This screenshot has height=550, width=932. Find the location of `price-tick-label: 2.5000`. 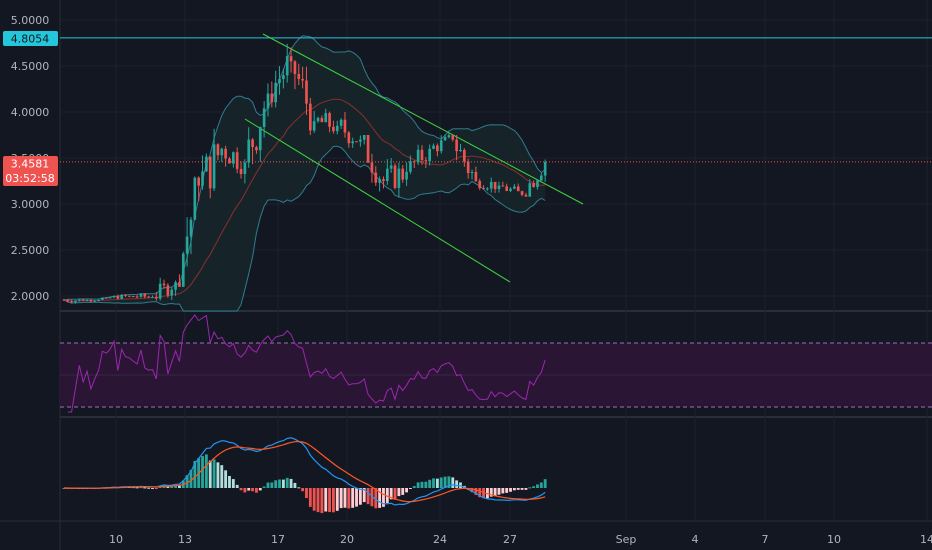

price-tick-label: 2.5000 is located at coordinates (30, 250).